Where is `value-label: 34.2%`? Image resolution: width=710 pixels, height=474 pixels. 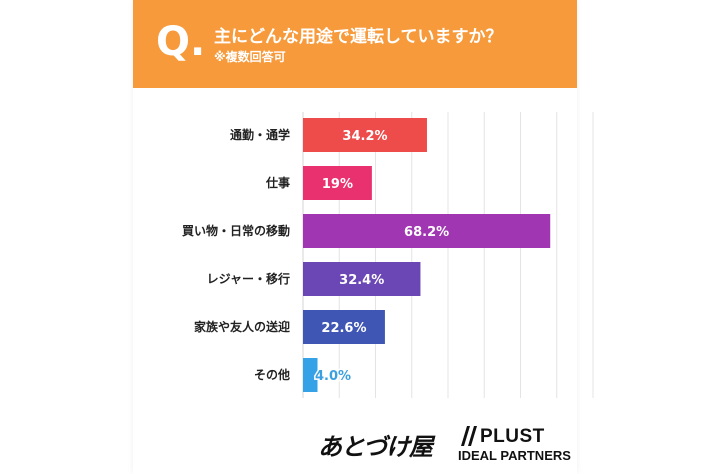
value-label: 34.2% is located at coordinates (364, 136).